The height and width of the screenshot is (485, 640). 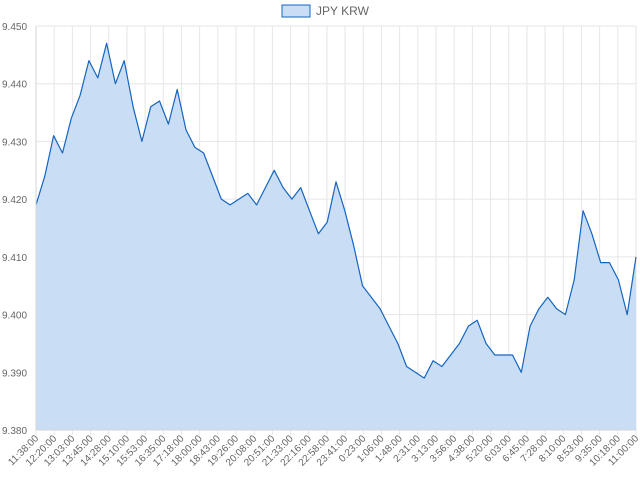 I want to click on y-tick-label: 9.430, so click(x=14, y=142).